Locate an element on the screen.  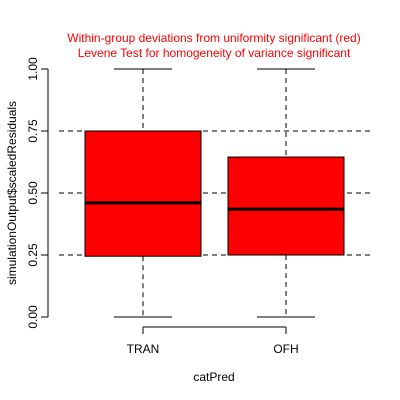
y-tick-label-2: 0.50 is located at coordinates (33, 193).